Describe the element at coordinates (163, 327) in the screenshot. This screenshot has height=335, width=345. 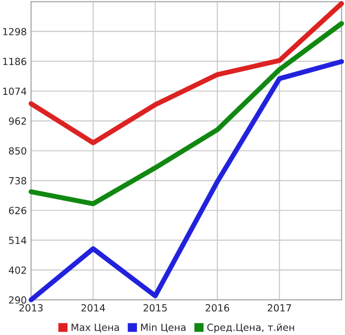
I see `legend-label: Min Цена` at that location.